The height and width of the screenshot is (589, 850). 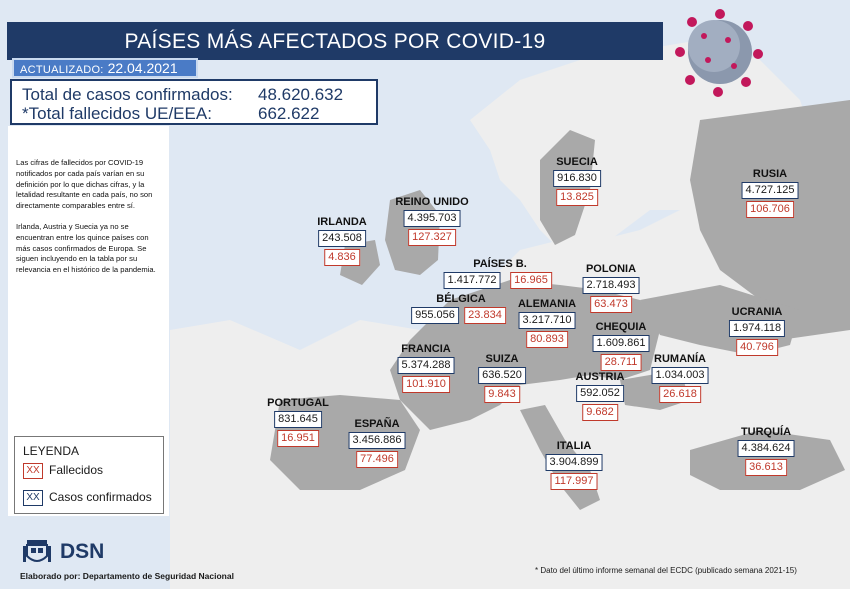 I want to click on total-deaths-label: *Total fallecidos UE/EEA:, so click(x=117, y=113).